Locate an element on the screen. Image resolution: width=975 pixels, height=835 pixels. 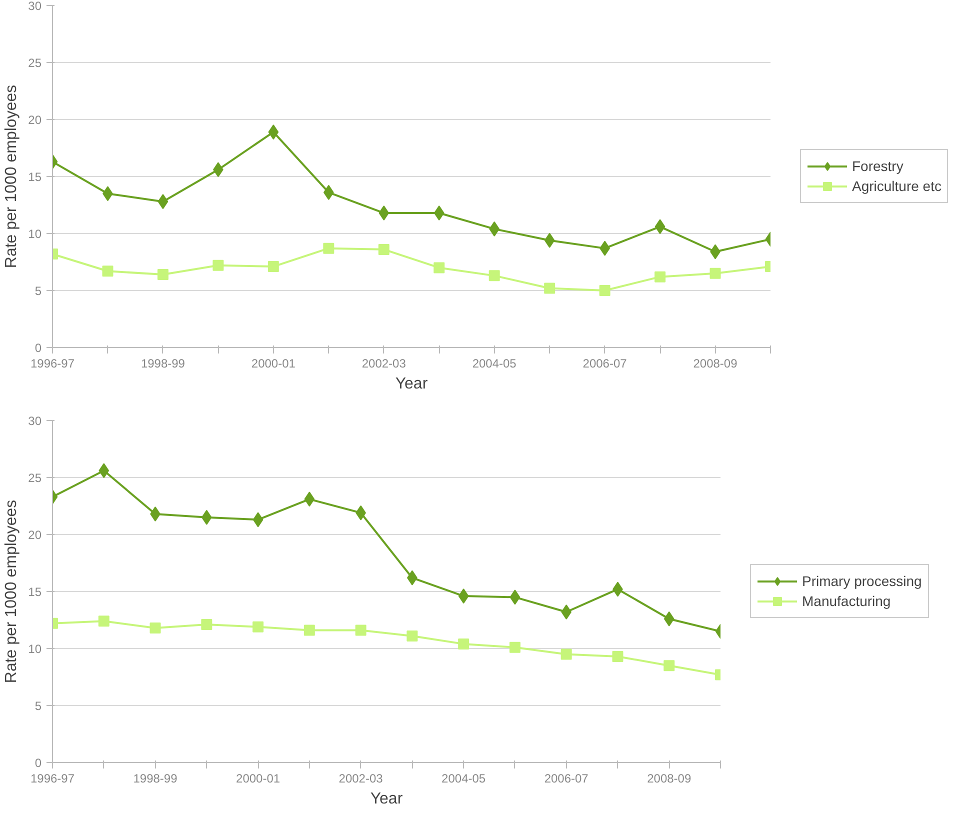
legend-label: Forestry is located at coordinates (878, 166).